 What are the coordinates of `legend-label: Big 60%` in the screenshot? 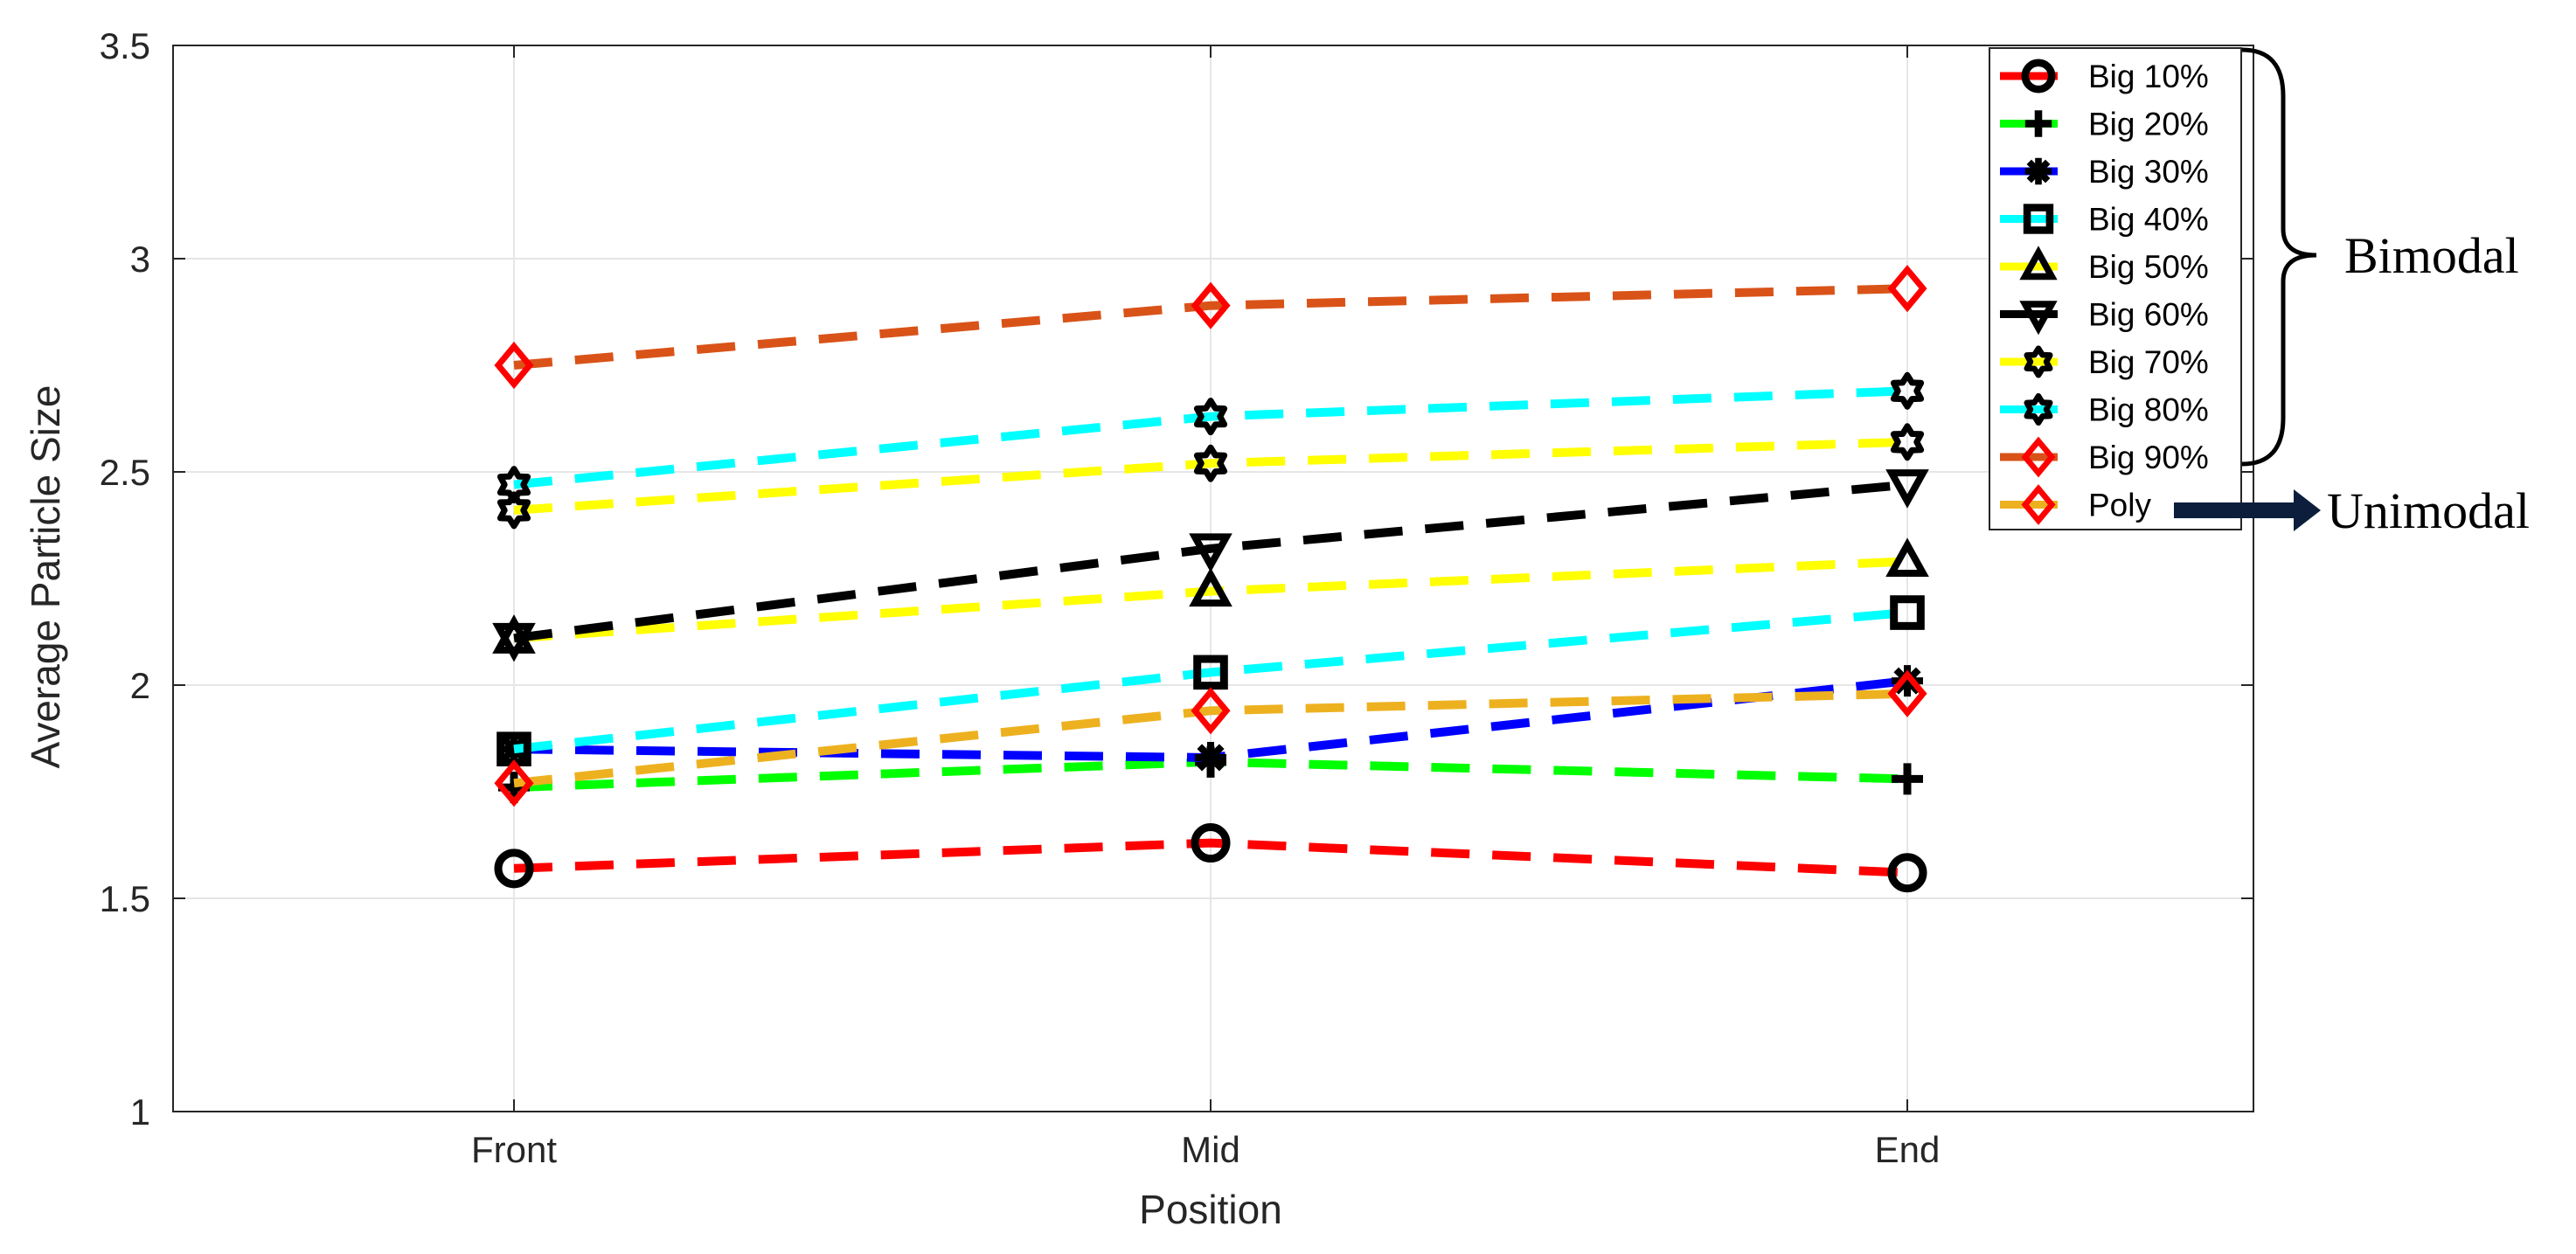 It's located at (2148, 315).